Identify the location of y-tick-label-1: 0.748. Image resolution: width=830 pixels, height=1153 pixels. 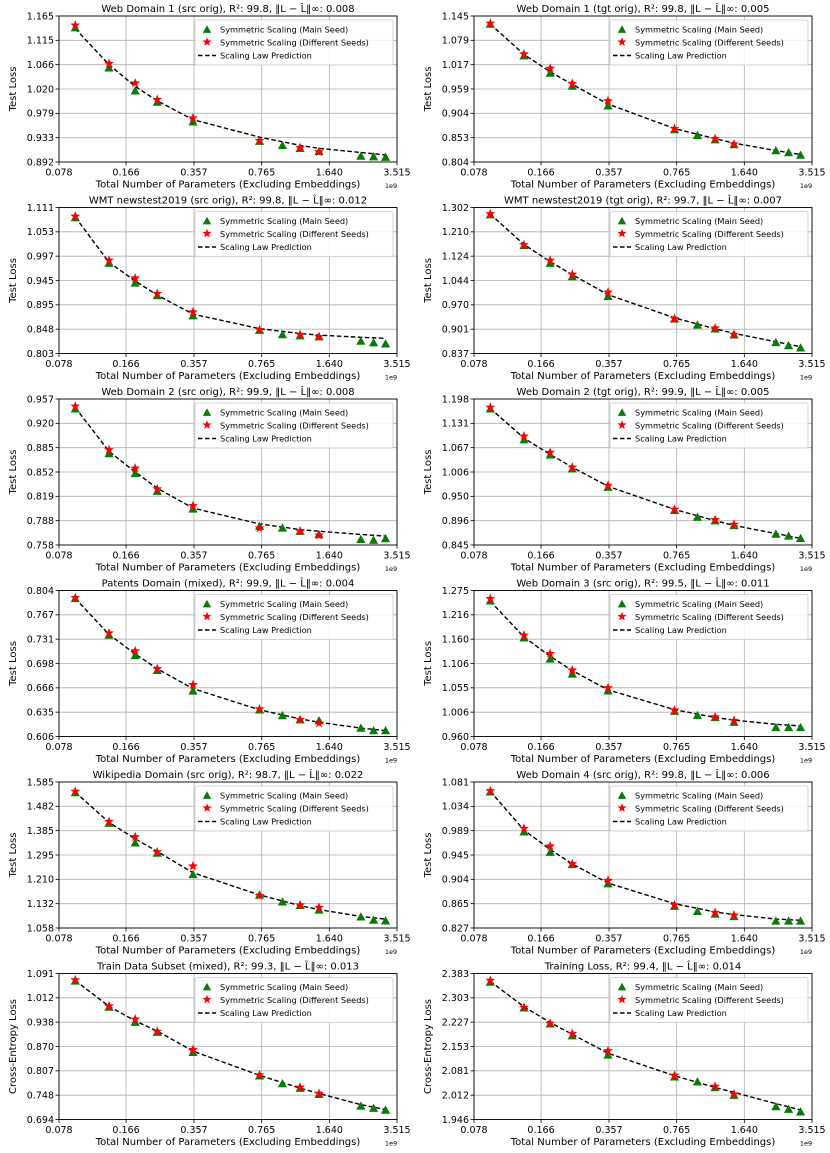
(40, 1096).